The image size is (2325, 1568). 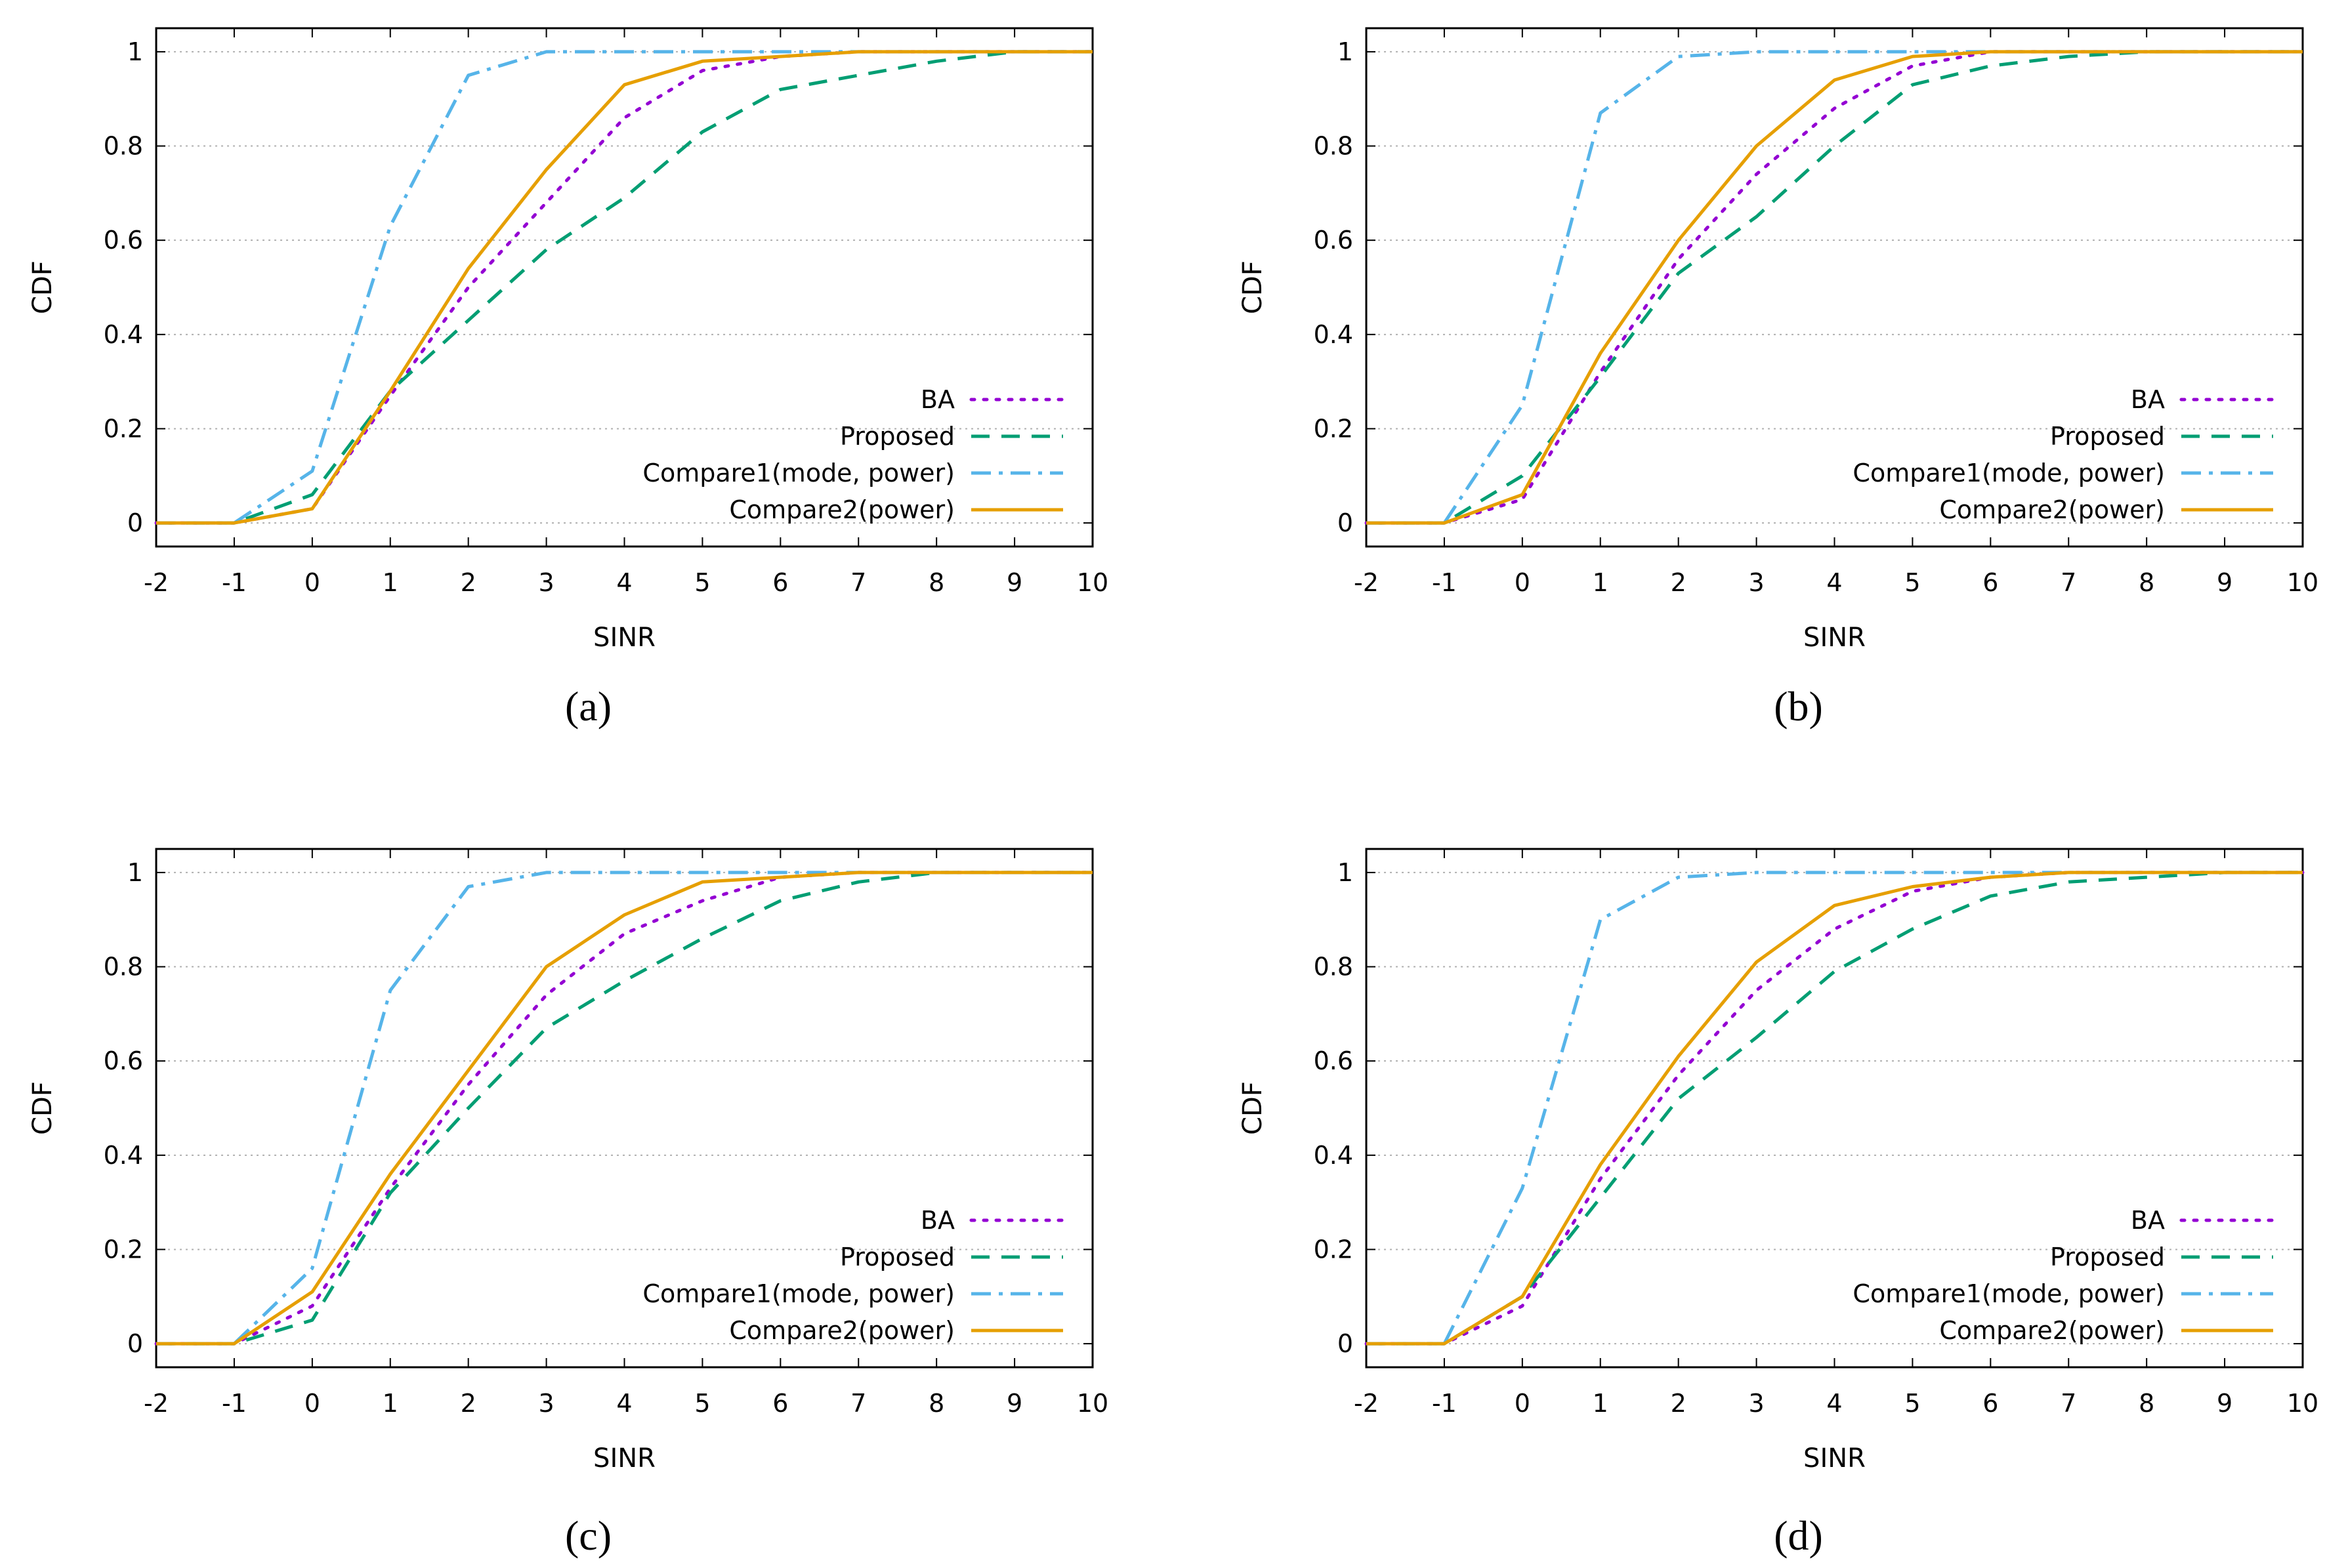 I want to click on legend-label: Proposed, so click(x=2107, y=436).